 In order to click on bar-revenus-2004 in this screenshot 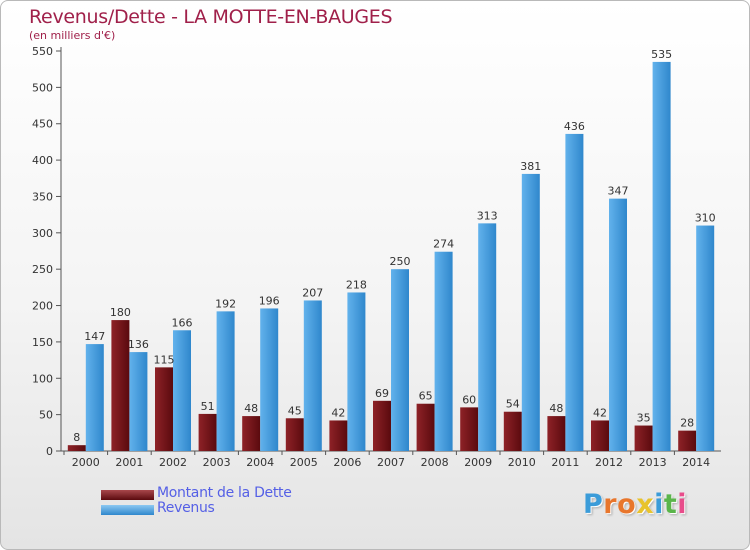, I will do `click(269, 379)`.